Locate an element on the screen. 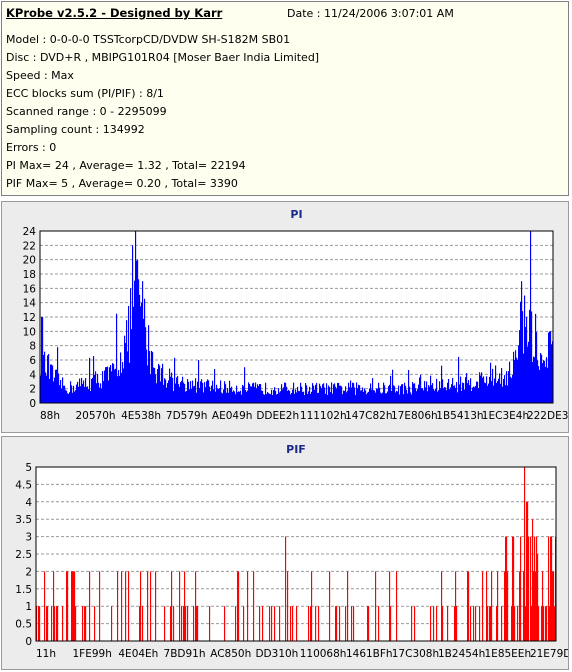 This screenshot has width=572, height=672. x-tick-label: 1E85EEh is located at coordinates (508, 654).